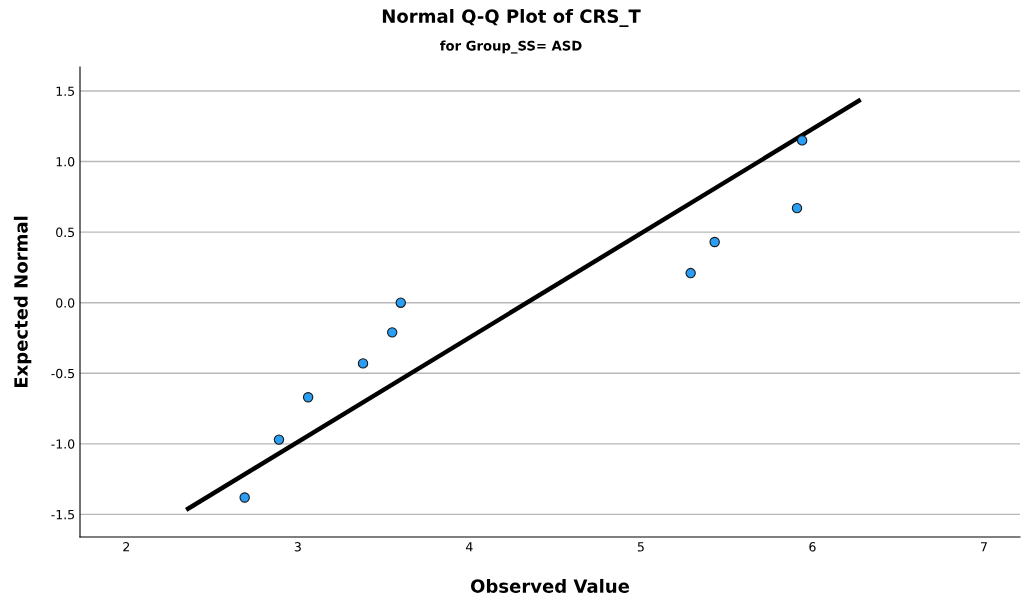 Image resolution: width=1022 pixels, height=601 pixels. I want to click on y-tick-label: 0.5, so click(65, 232).